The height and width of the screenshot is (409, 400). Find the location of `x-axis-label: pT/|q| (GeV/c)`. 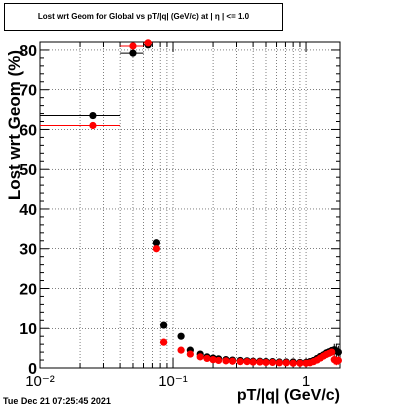

x-axis-label: pT/|q| (GeV/c) is located at coordinates (288, 395).